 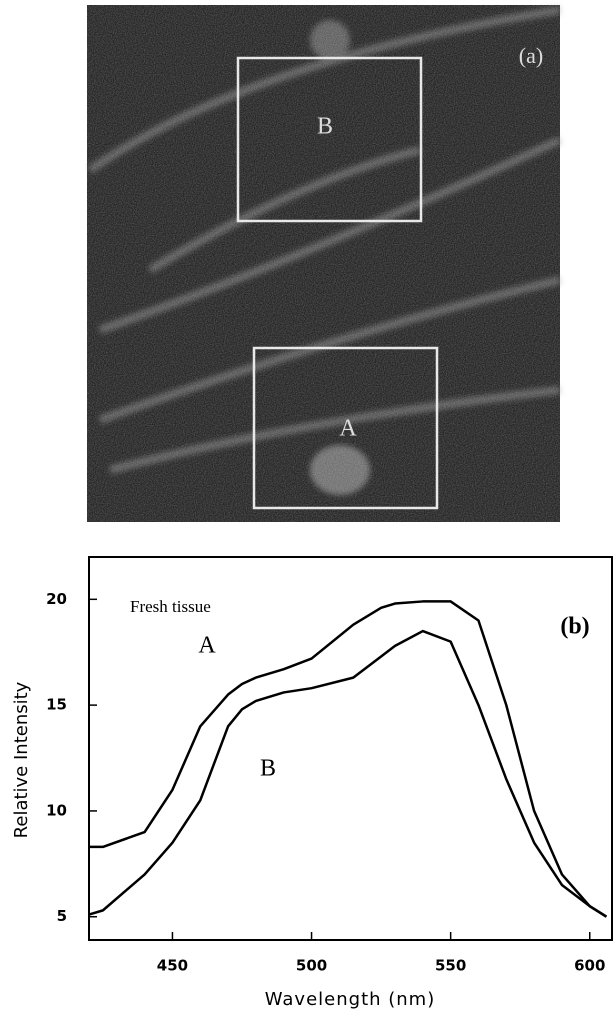 What do you see at coordinates (589, 966) in the screenshot?
I see `x-tick-label: 600` at bounding box center [589, 966].